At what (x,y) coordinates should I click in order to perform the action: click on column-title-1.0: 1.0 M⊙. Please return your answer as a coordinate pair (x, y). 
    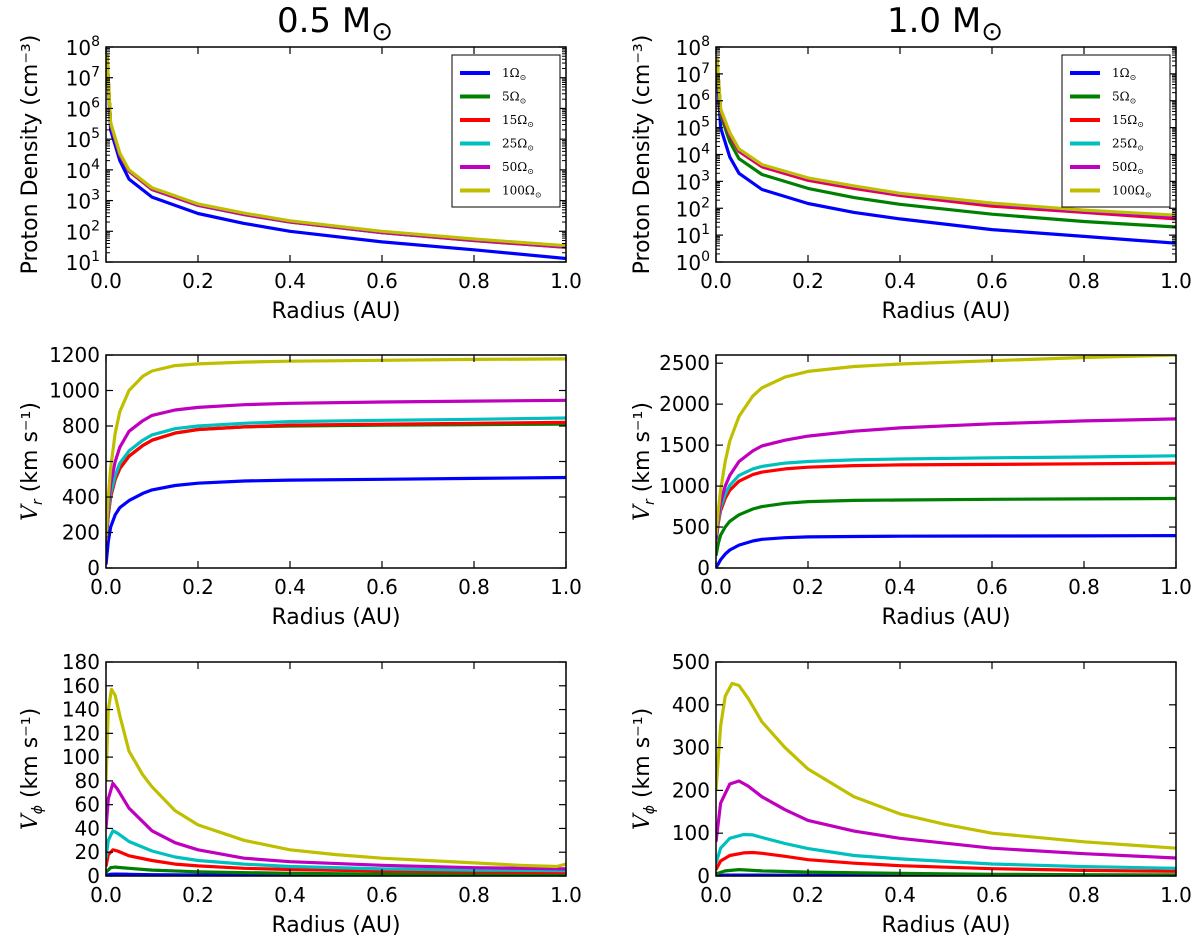
    Looking at the image, I should click on (945, 24).